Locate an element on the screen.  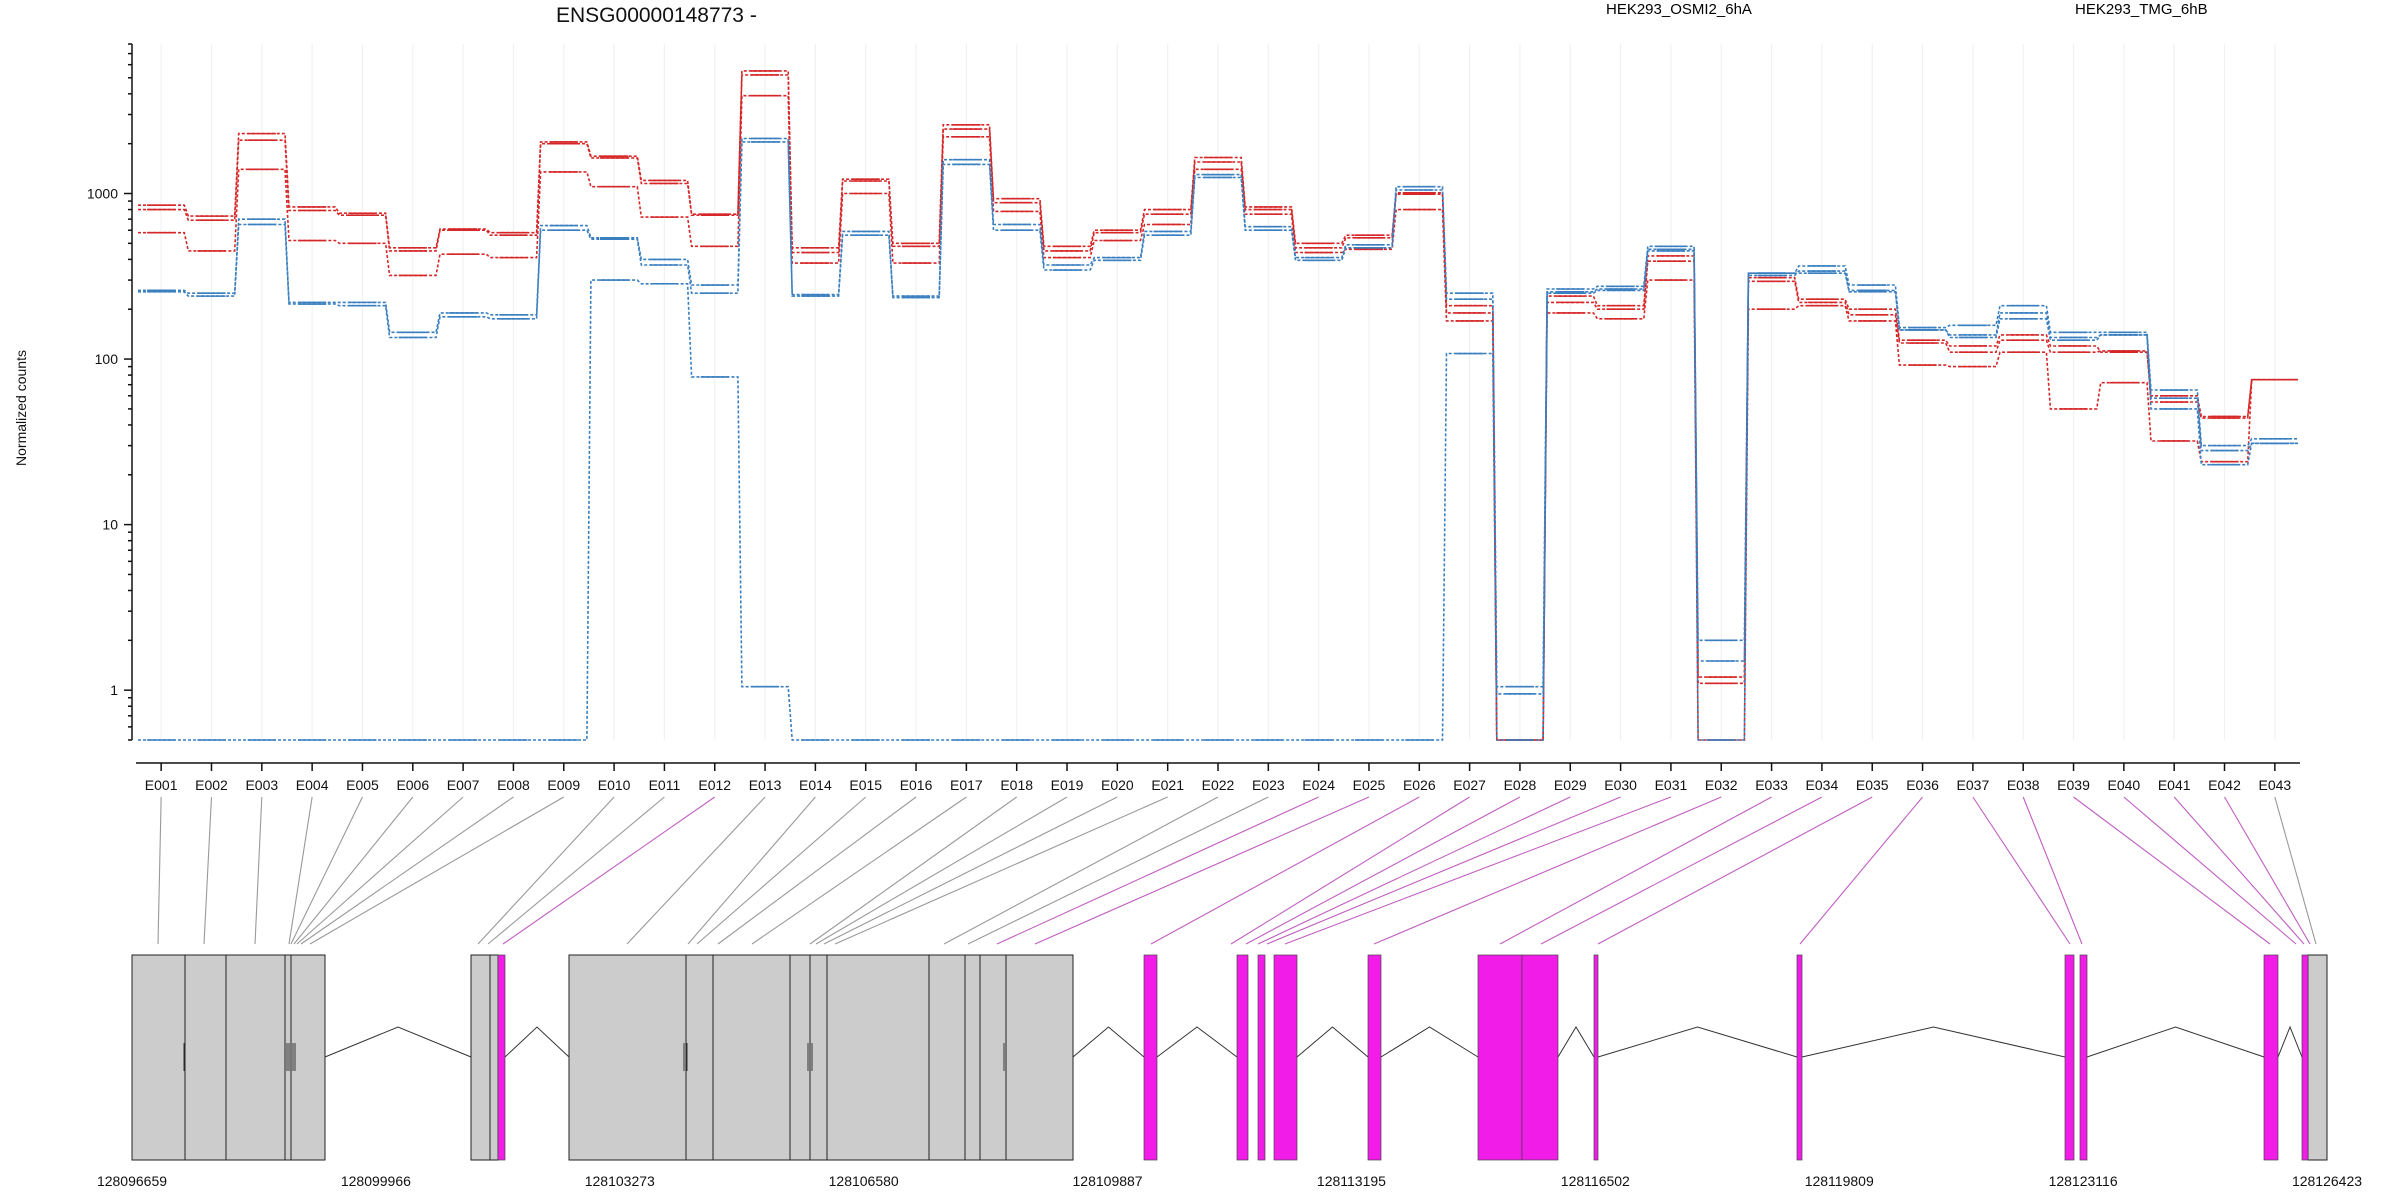
exon-connector-E002 is located at coordinates (208, 870).